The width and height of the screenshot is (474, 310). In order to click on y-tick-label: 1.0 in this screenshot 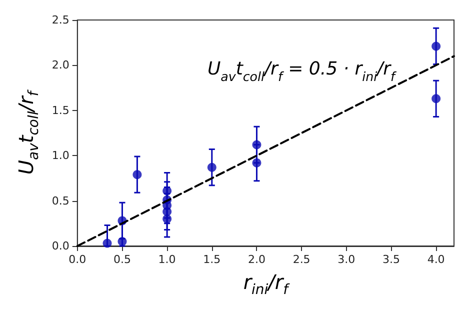, I will do `click(61, 155)`.